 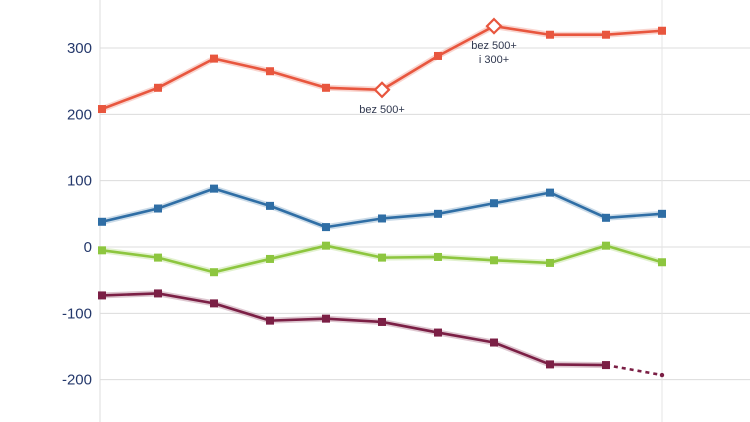 I want to click on series-end-point, so click(x=662, y=375).